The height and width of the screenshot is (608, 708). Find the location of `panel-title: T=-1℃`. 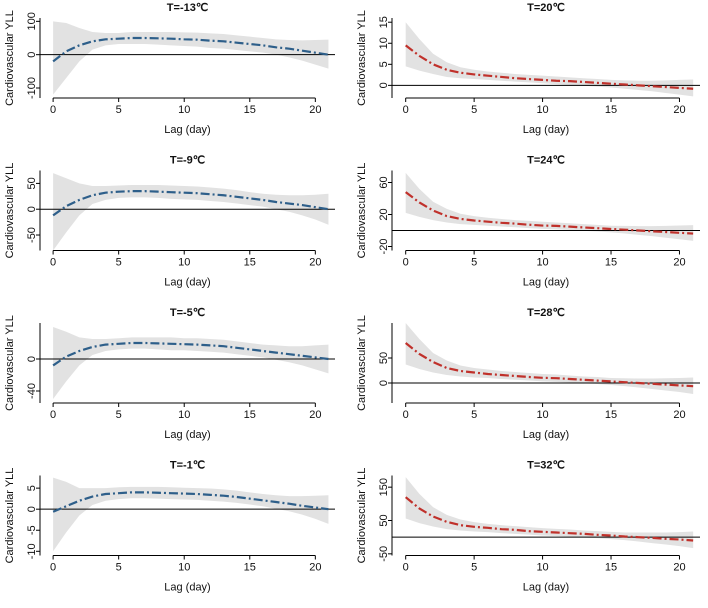

panel-title: T=-1℃ is located at coordinates (187, 465).